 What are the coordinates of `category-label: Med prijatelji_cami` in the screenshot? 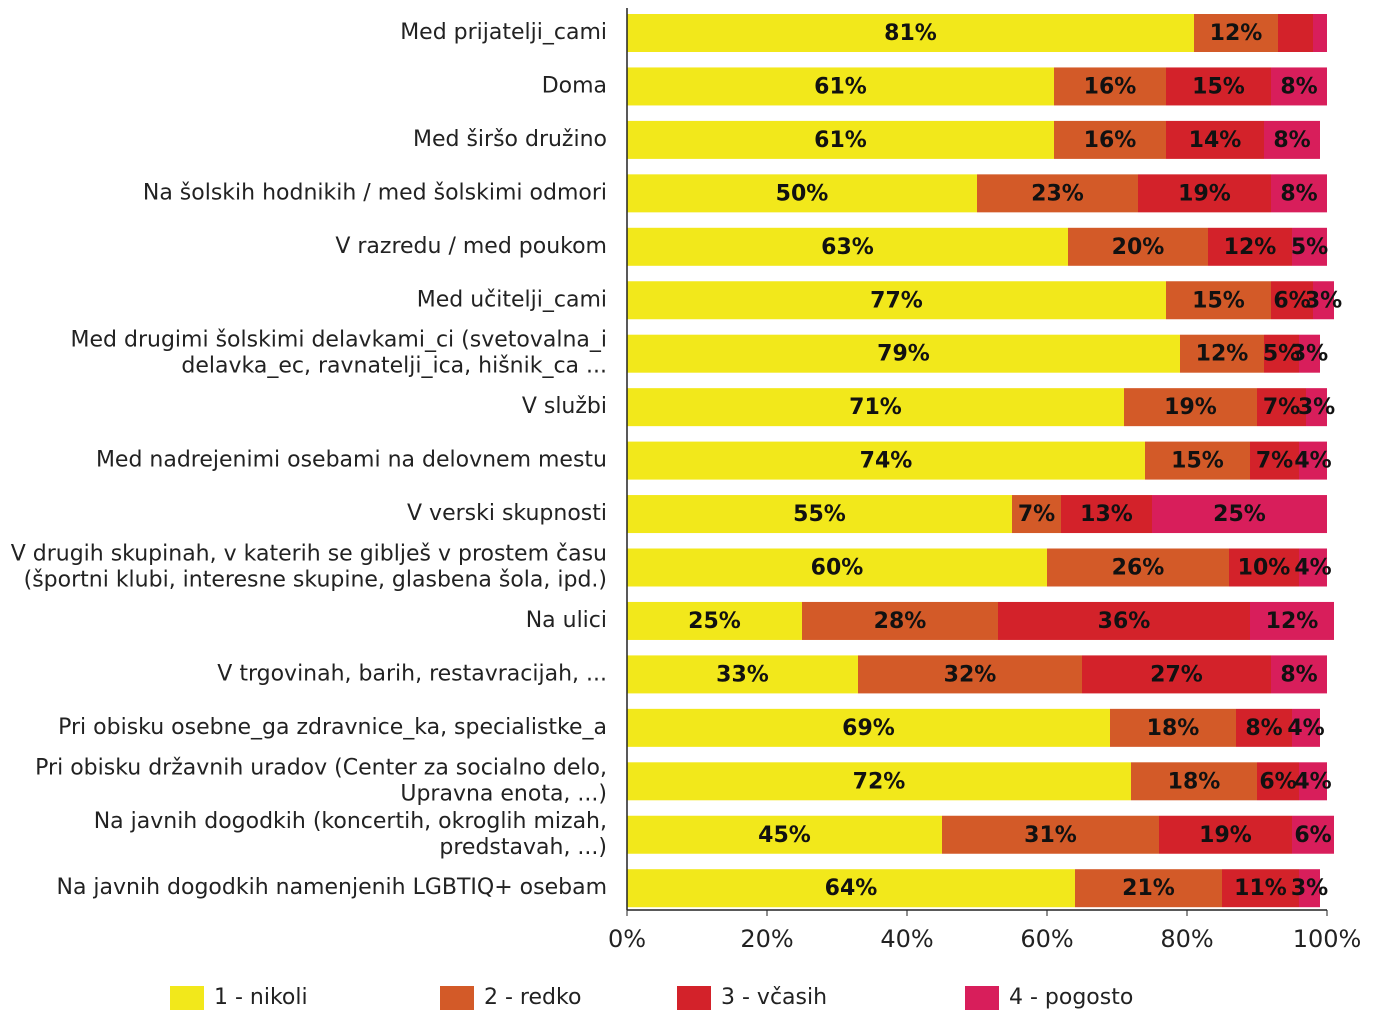 It's located at (503, 32).